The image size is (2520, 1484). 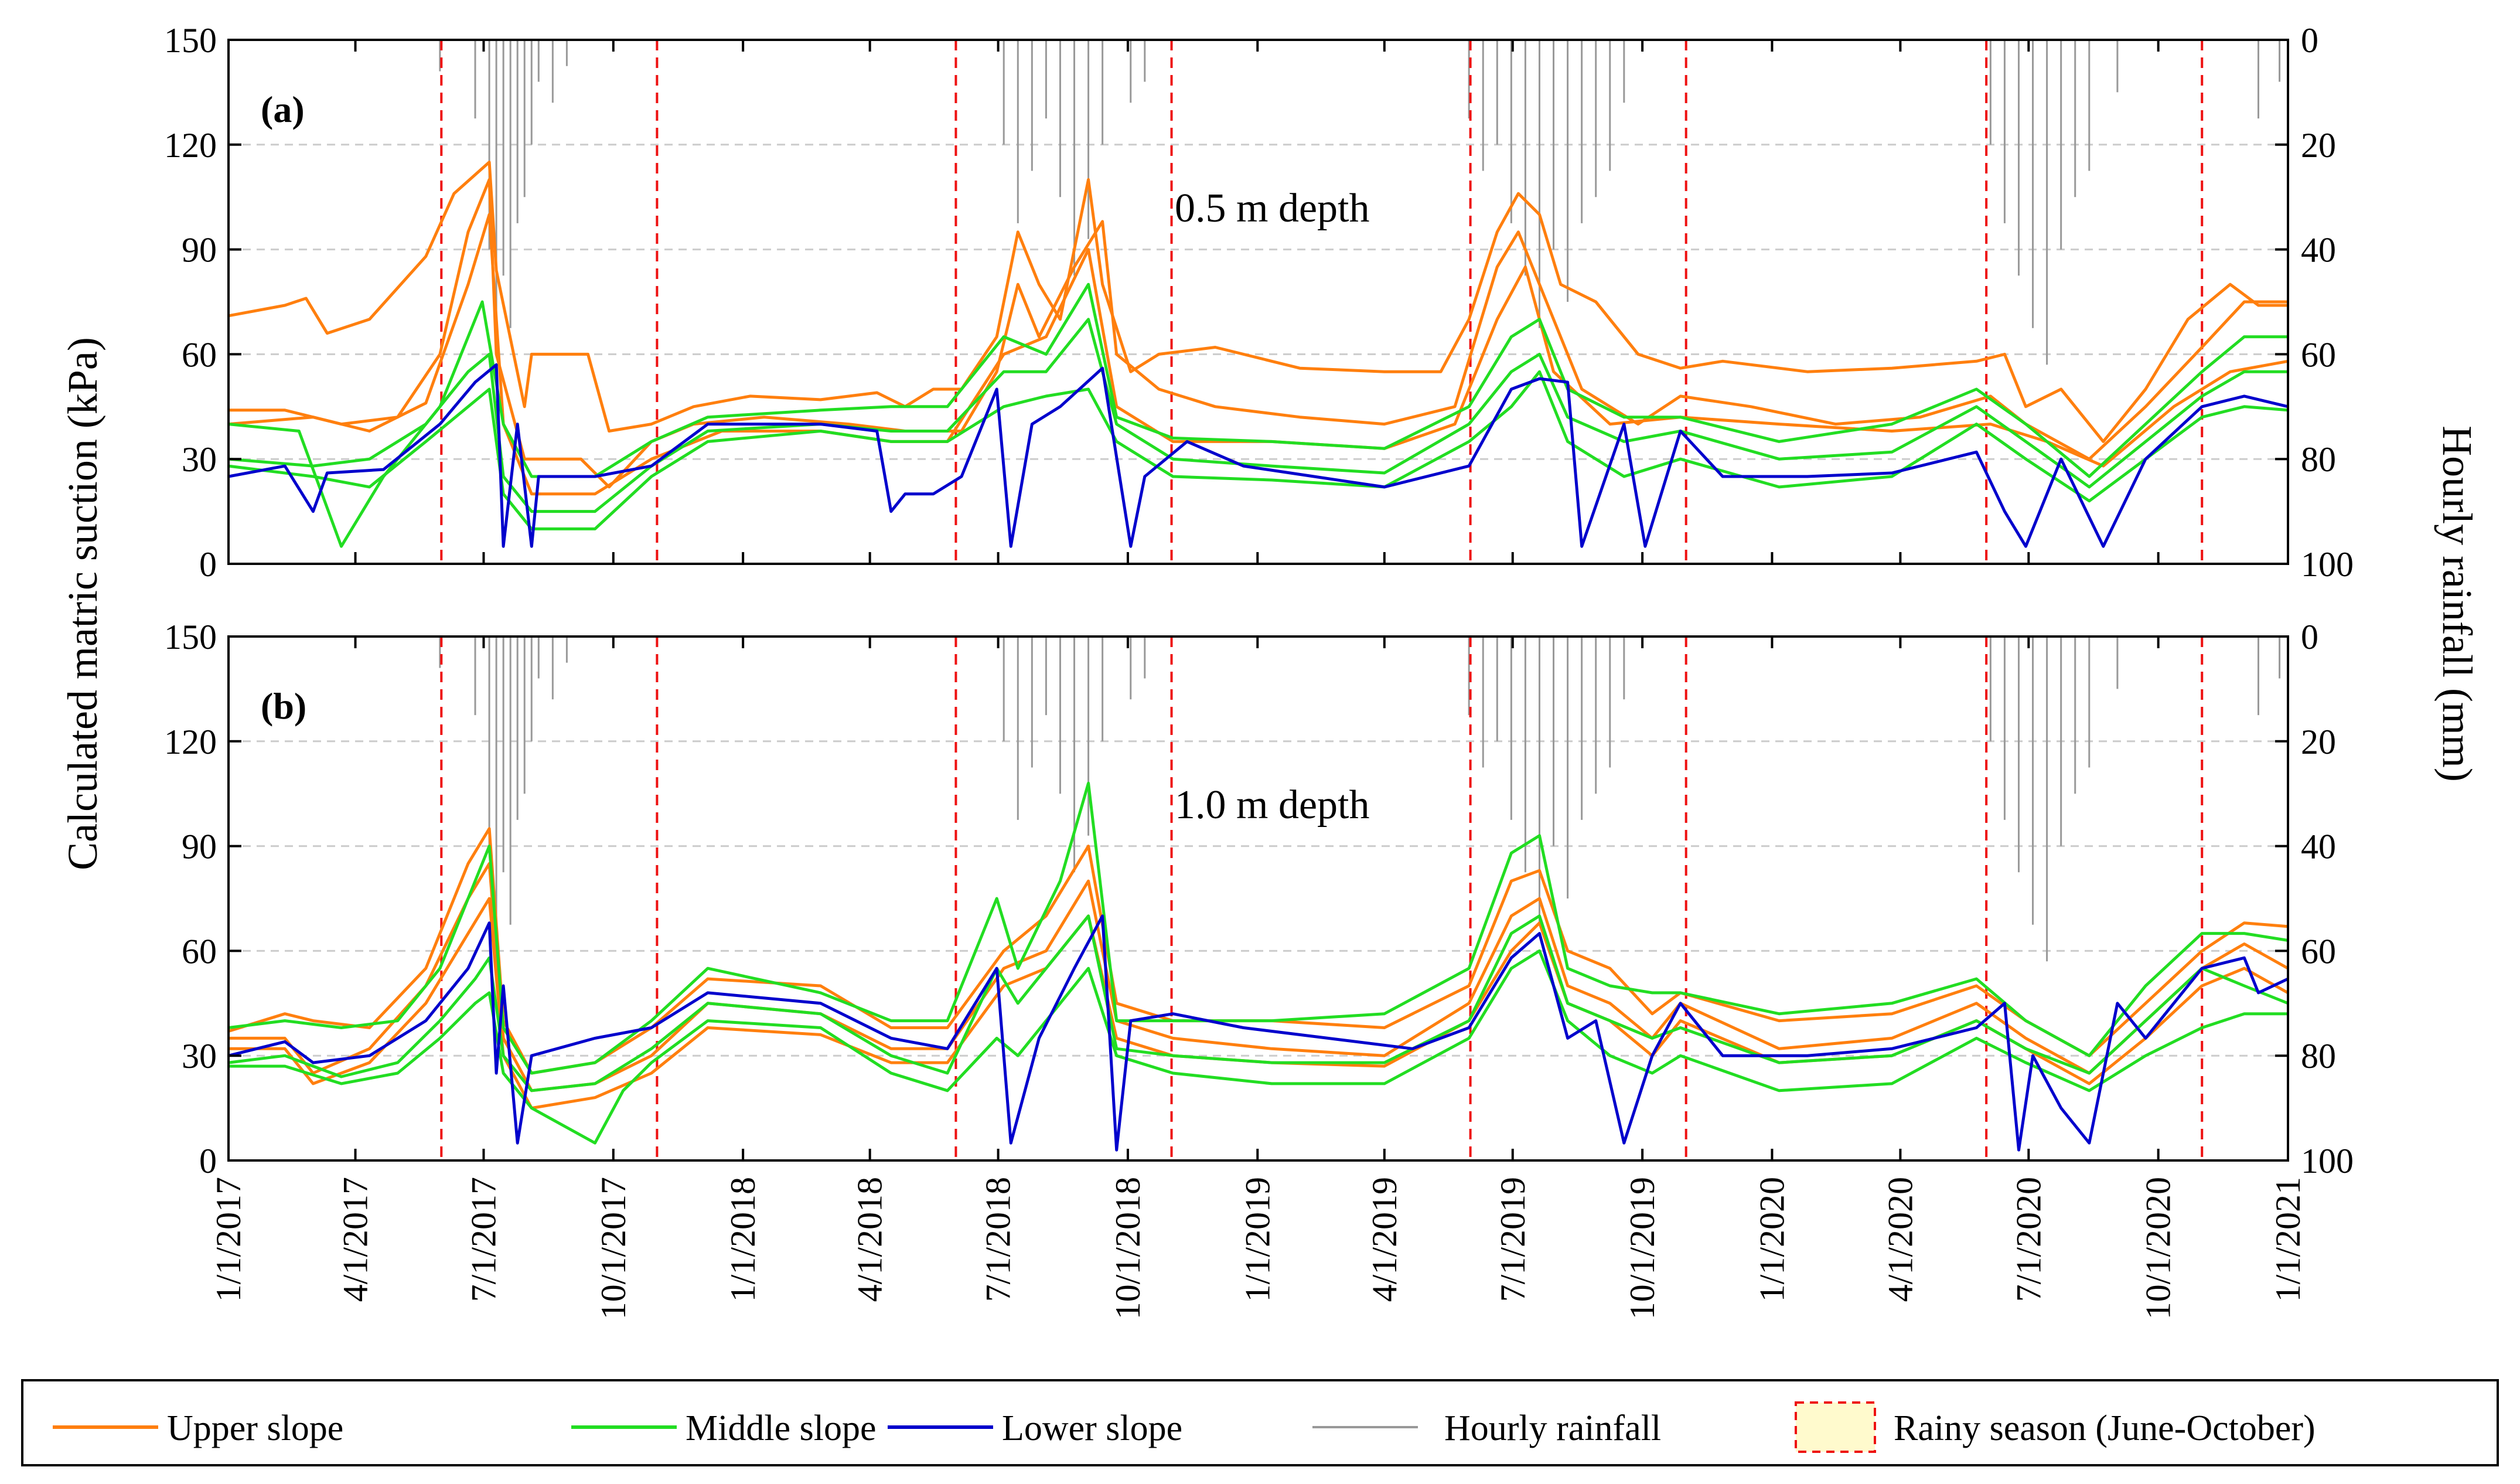 What do you see at coordinates (1512, 1239) in the screenshot?
I see `x-tick-label: 7/1/2019` at bounding box center [1512, 1239].